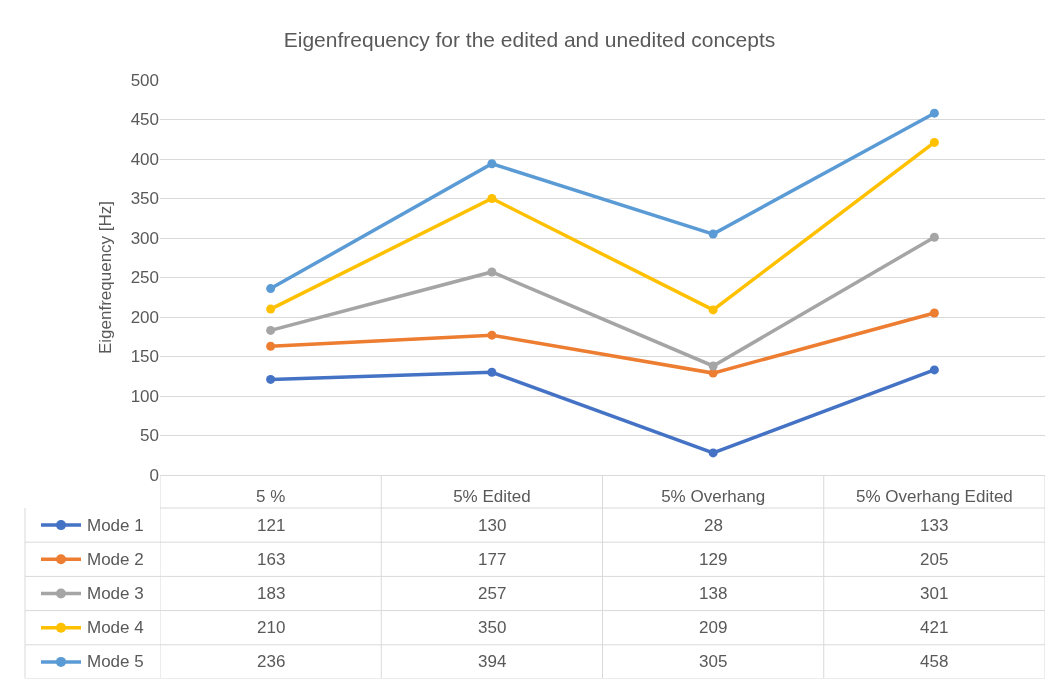 The height and width of the screenshot is (679, 1059). I want to click on legend-label: Mode 2, so click(115, 559).